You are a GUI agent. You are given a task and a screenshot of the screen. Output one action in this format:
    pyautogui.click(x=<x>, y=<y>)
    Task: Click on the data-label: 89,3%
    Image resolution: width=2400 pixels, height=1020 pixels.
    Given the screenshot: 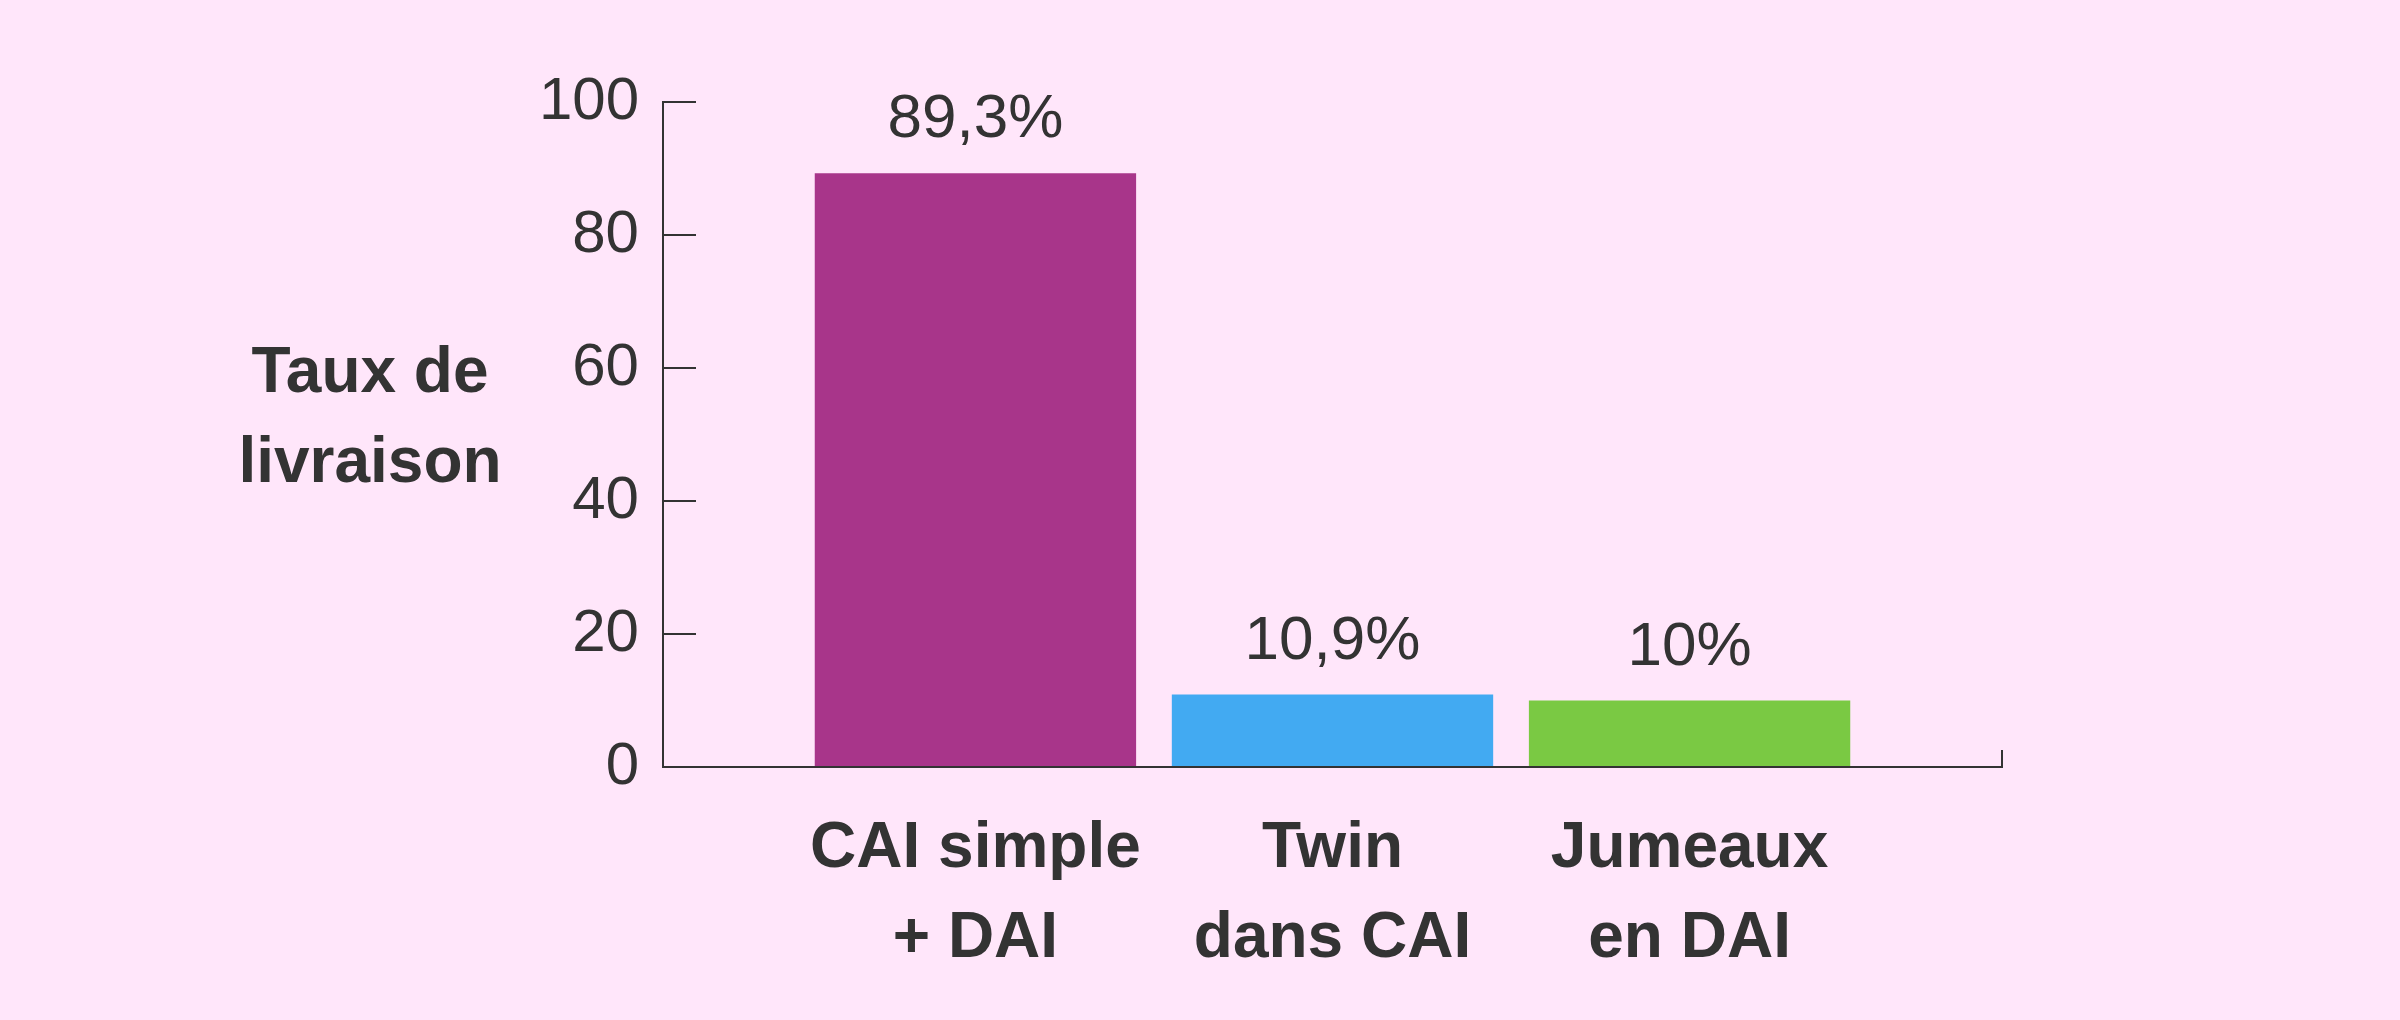 What is the action you would take?
    pyautogui.click(x=975, y=116)
    